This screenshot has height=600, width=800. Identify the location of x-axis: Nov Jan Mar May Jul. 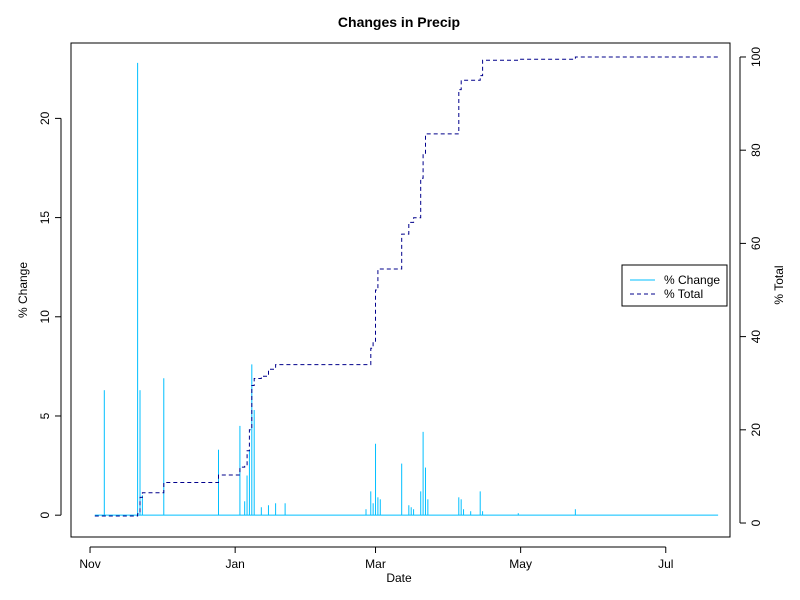
(376, 558).